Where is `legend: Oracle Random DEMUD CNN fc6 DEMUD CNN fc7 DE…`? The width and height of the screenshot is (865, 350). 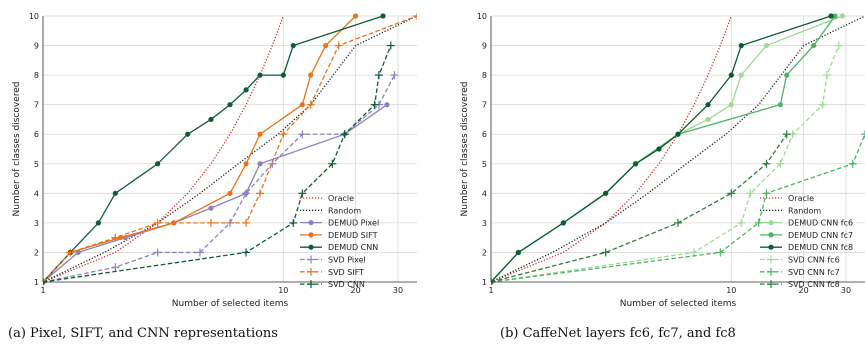
legend: Oracle Random DEMUD CNN fc6 DEMUD CNN fc7 DE… is located at coordinates (806, 241).